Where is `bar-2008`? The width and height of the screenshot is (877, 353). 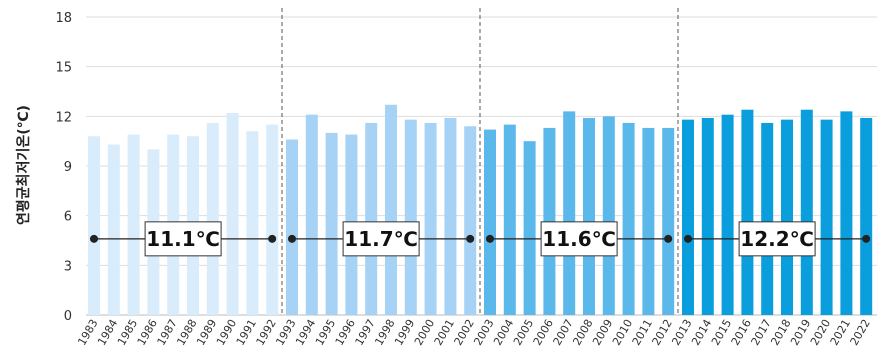 bar-2008 is located at coordinates (589, 216).